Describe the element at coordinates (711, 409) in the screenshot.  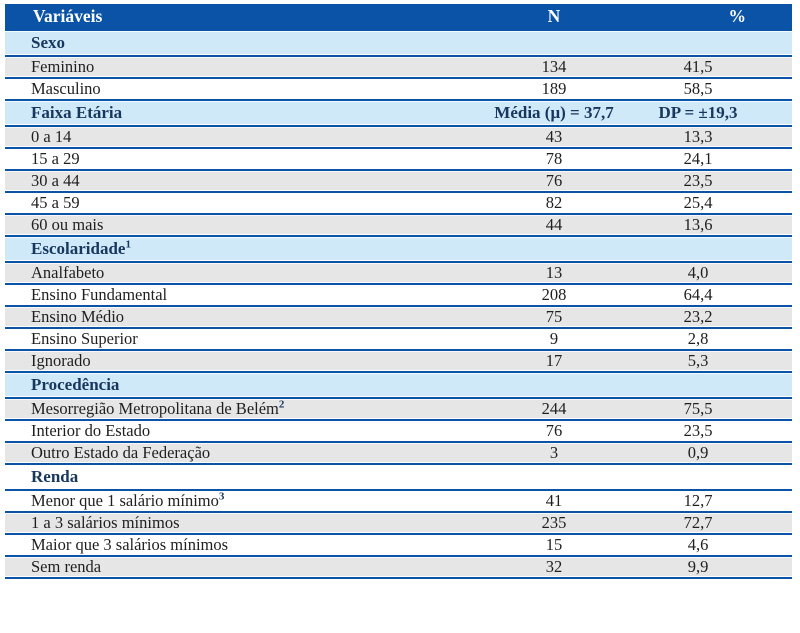
I see `pct-cell: 75,5` at that location.